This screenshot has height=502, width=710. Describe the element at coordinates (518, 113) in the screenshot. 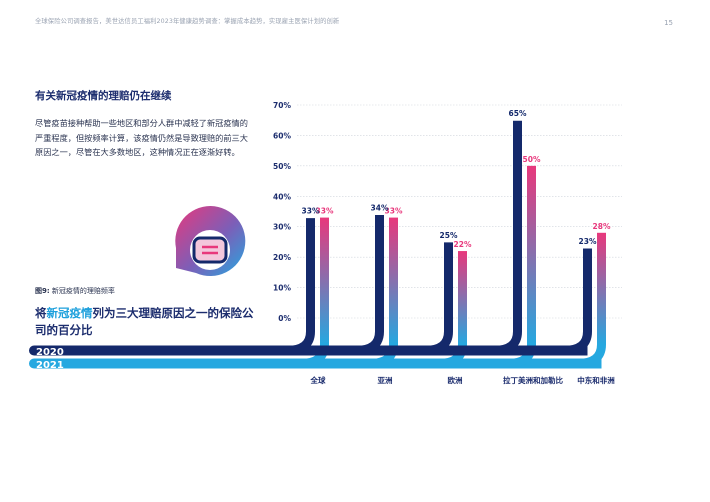

I see `data-label-2020: 65%` at that location.